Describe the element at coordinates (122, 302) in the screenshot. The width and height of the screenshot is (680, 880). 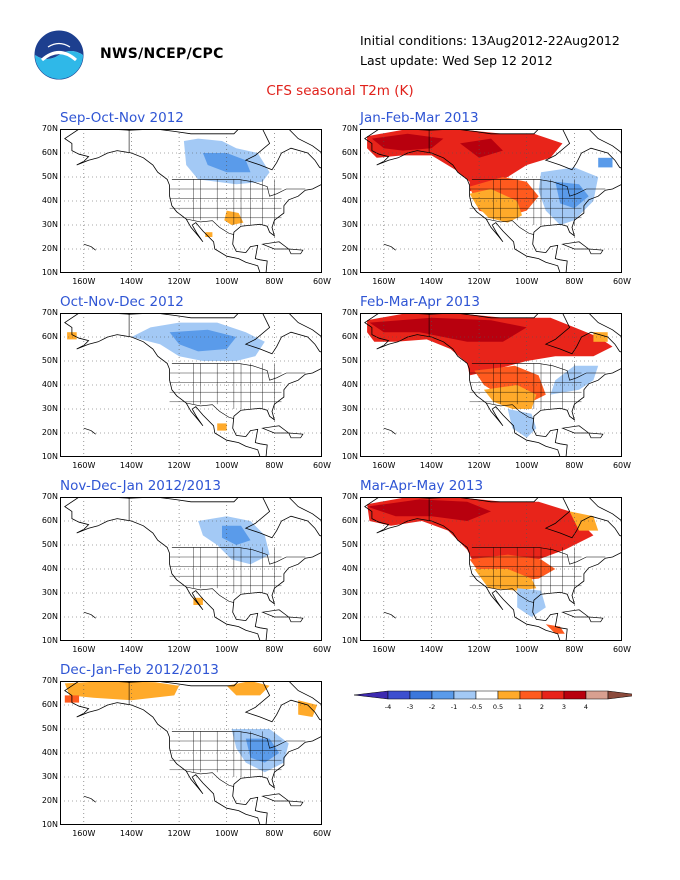
I see `panel-title-ond-2012: Oct-Nov-Dec 2012` at that location.